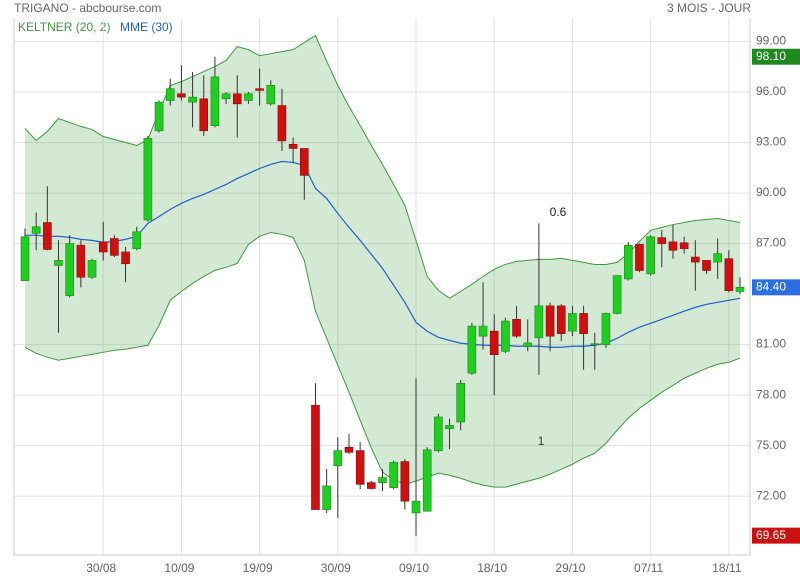 The image size is (800, 580). I want to click on chart-title: TRIGANO - abcbourse.com, so click(87, 8).